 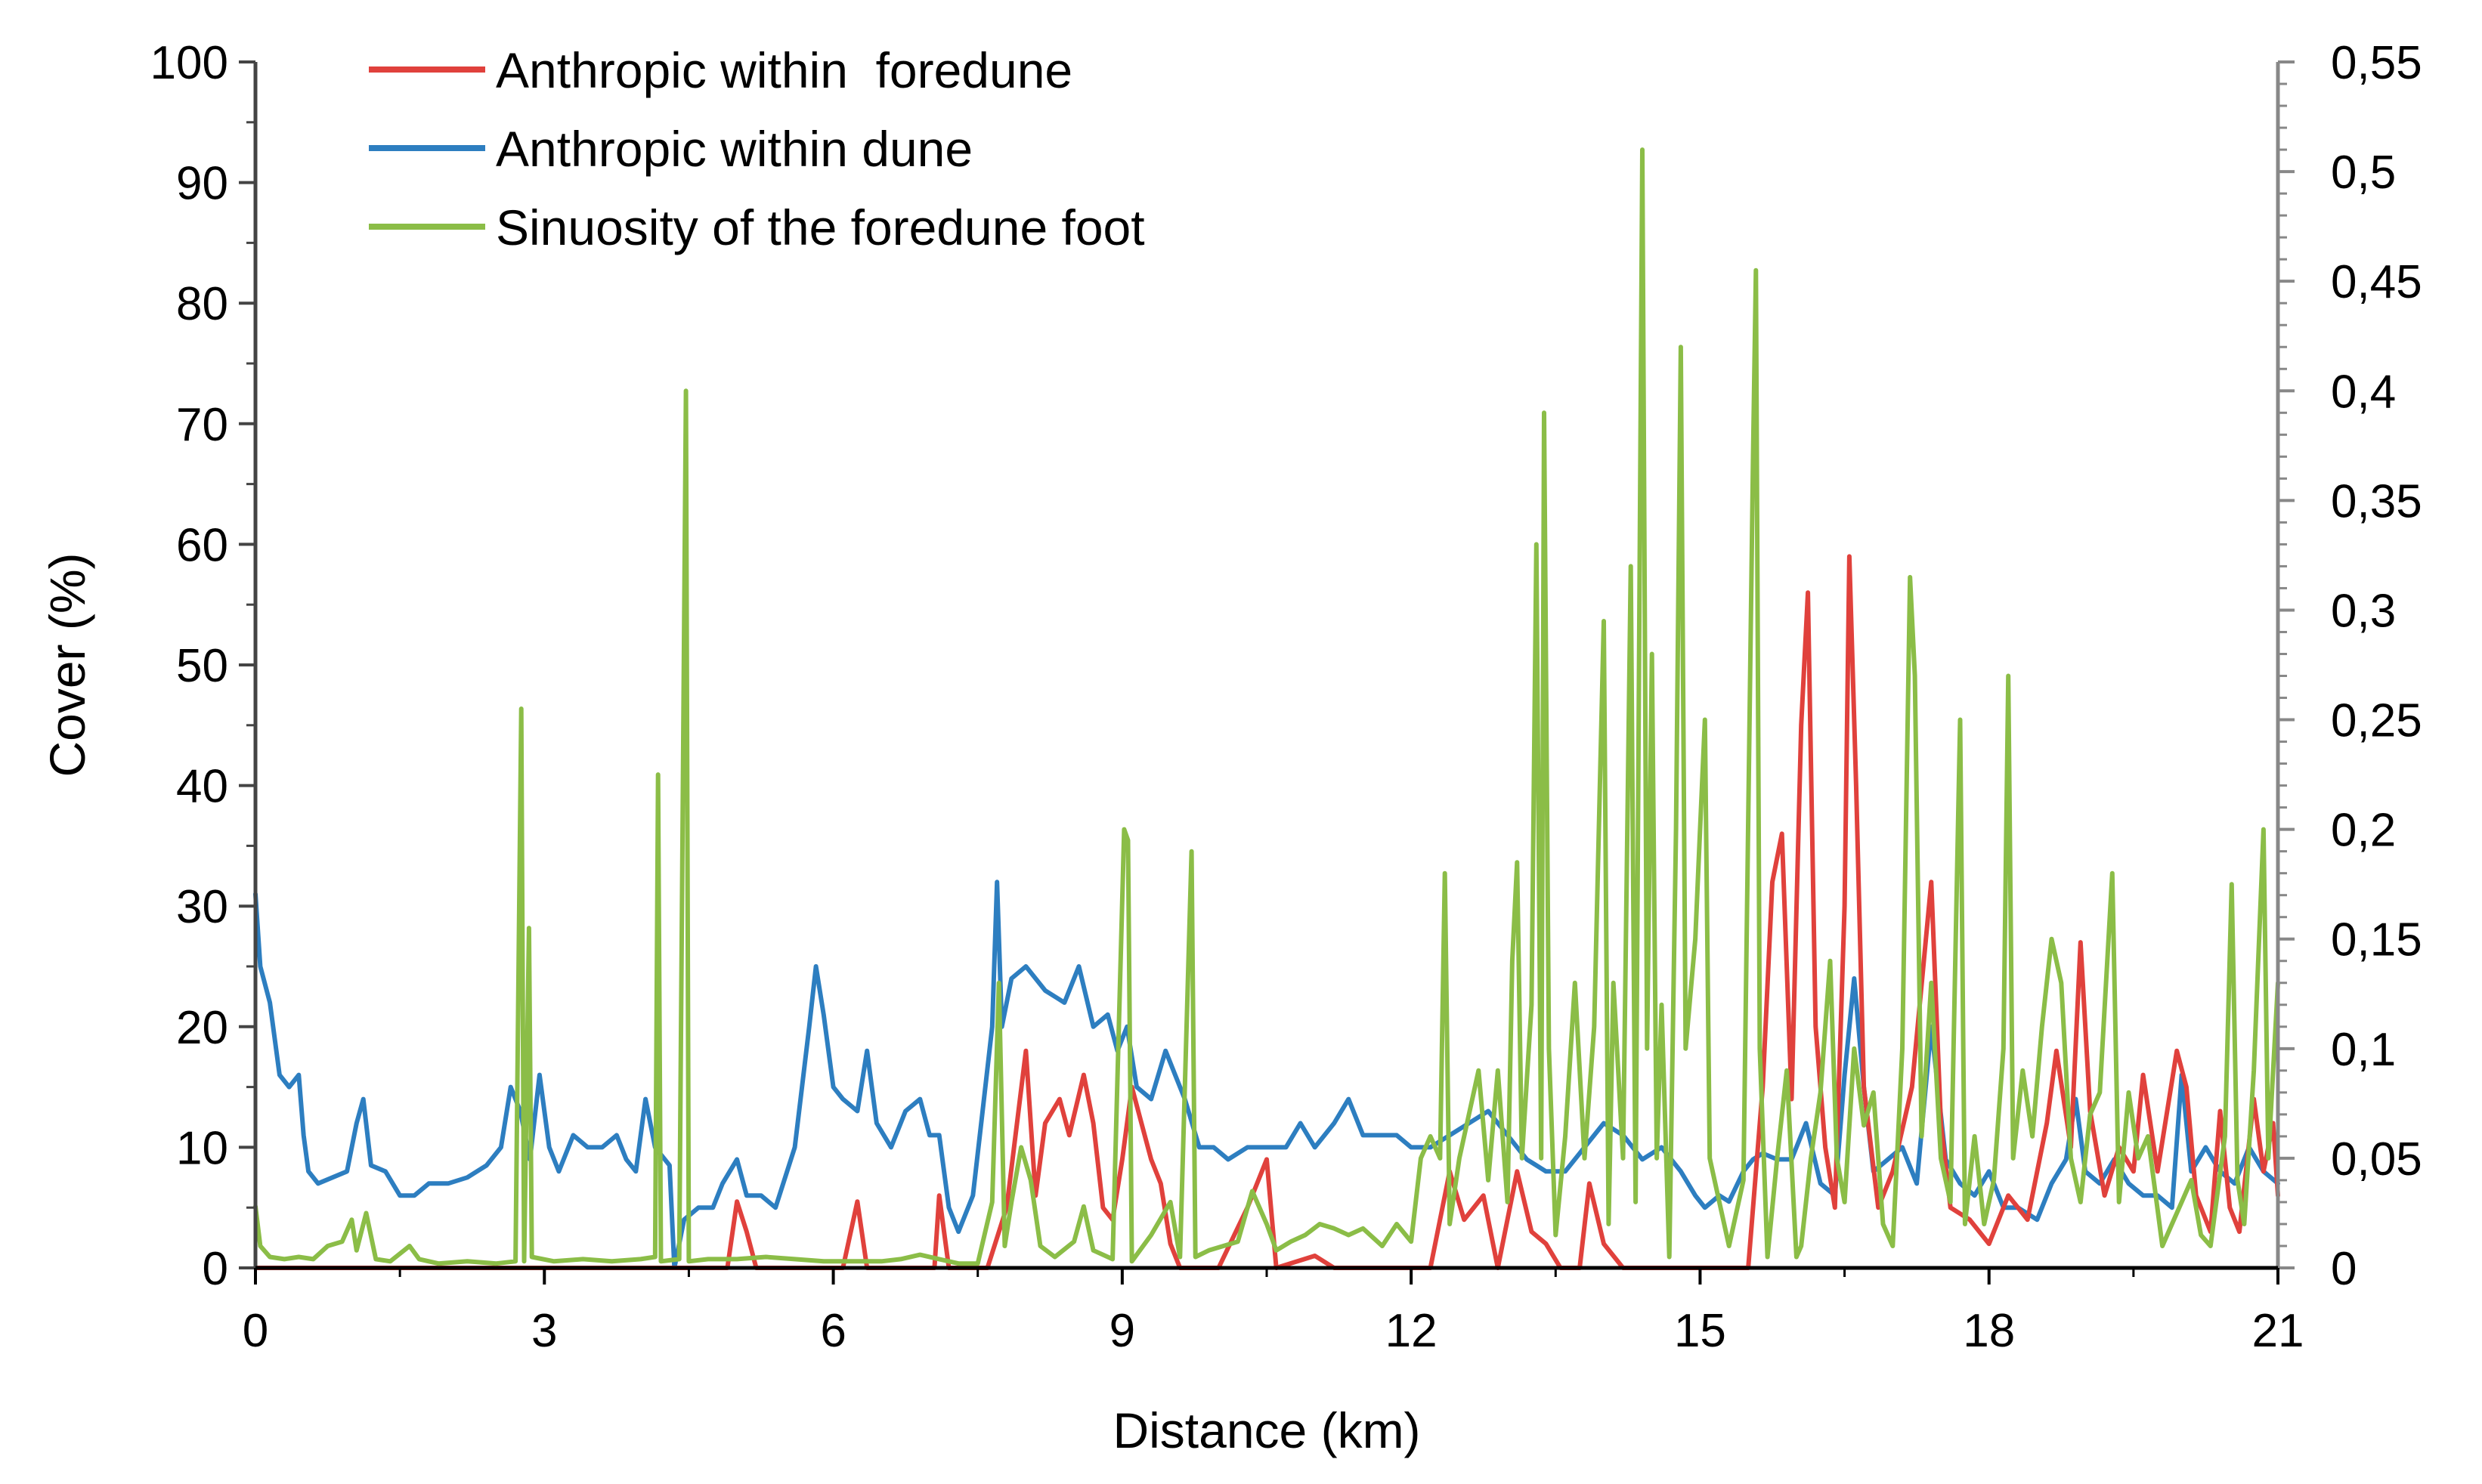 What do you see at coordinates (202, 787) in the screenshot?
I see `y-tick-label: 40` at bounding box center [202, 787].